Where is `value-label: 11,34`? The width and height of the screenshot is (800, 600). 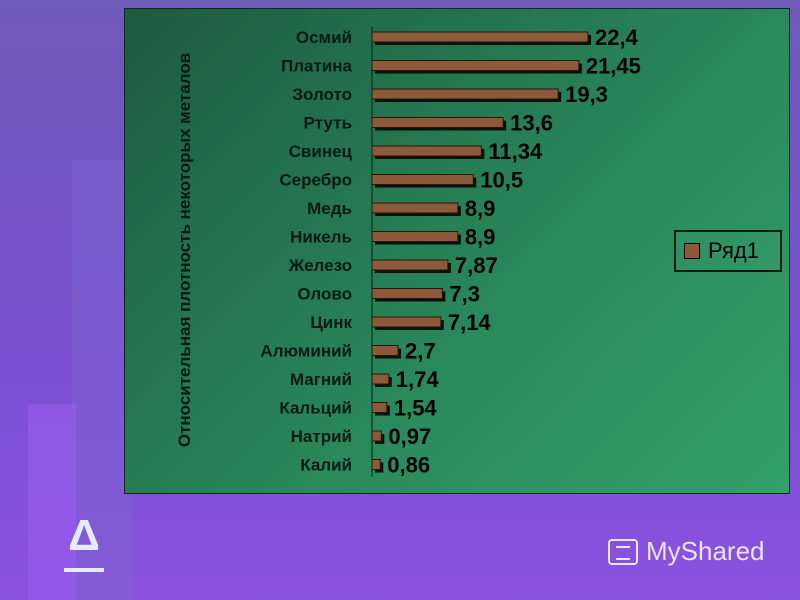 value-label: 11,34 is located at coordinates (515, 151).